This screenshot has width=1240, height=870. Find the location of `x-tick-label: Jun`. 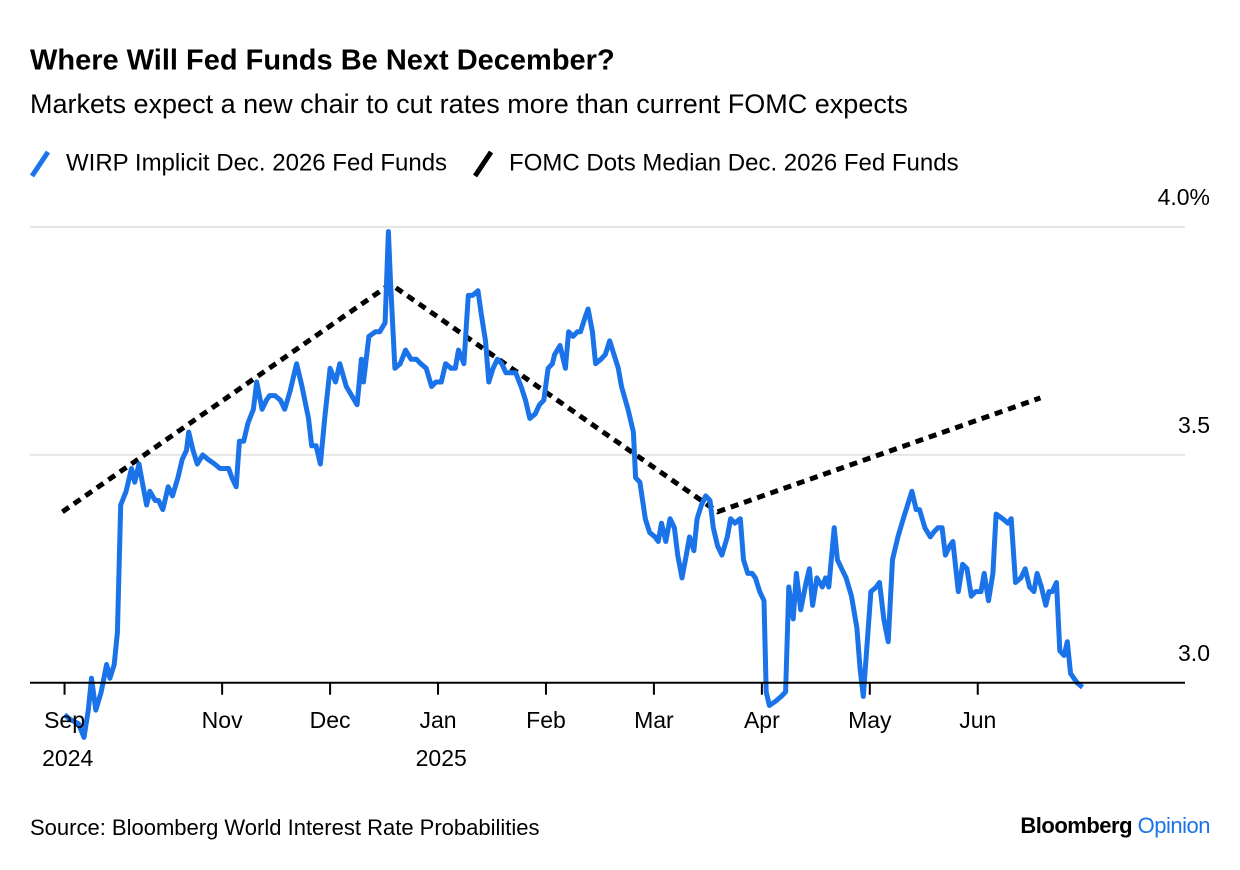

x-tick-label: Jun is located at coordinates (977, 720).